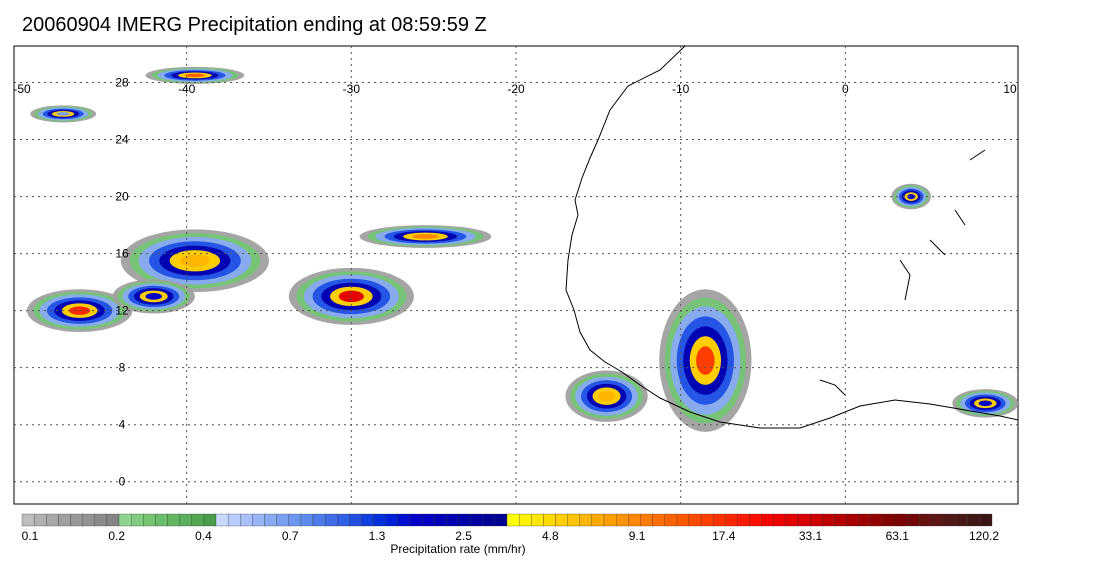 This screenshot has width=1101, height=571. I want to click on lat-label-7: 28, so click(122, 83).